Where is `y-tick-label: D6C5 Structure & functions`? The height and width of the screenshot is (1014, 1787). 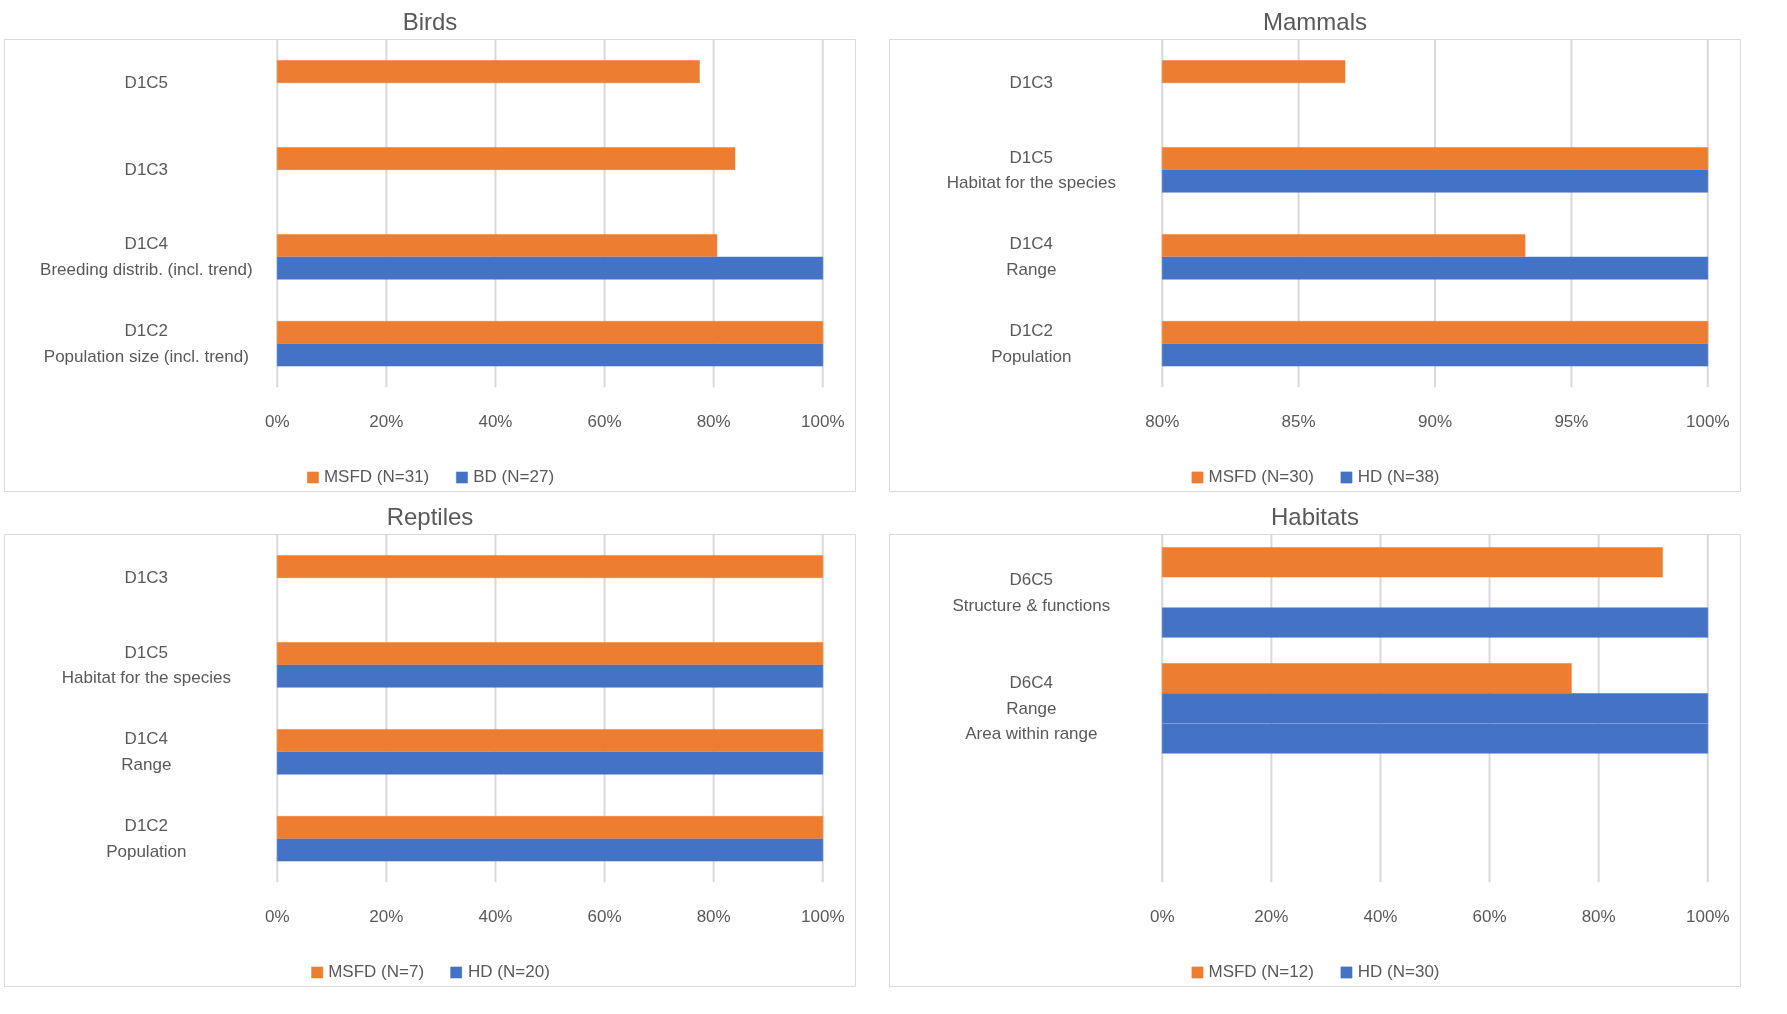 y-tick-label: D6C5 Structure & functions is located at coordinates (1031, 592).